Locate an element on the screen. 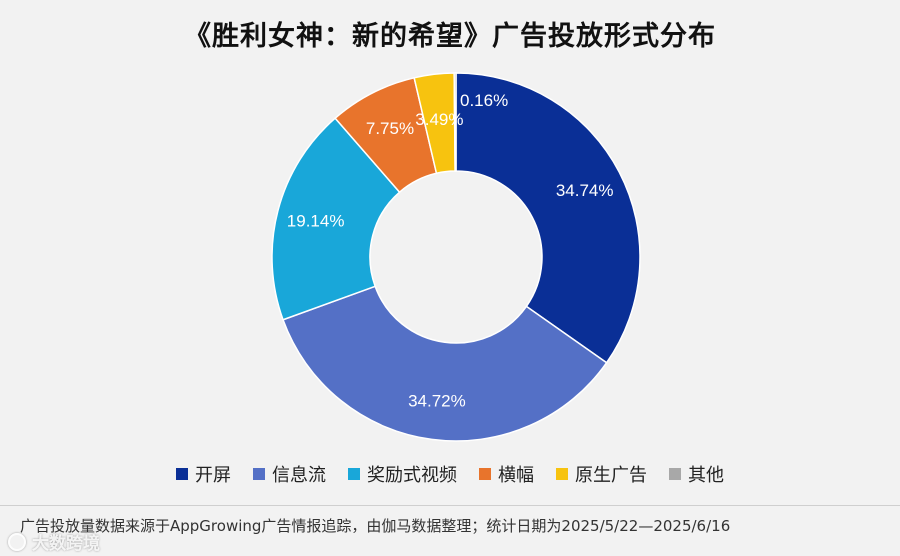 This screenshot has width=900, height=556. data-label-other: 0.16% is located at coordinates (484, 100).